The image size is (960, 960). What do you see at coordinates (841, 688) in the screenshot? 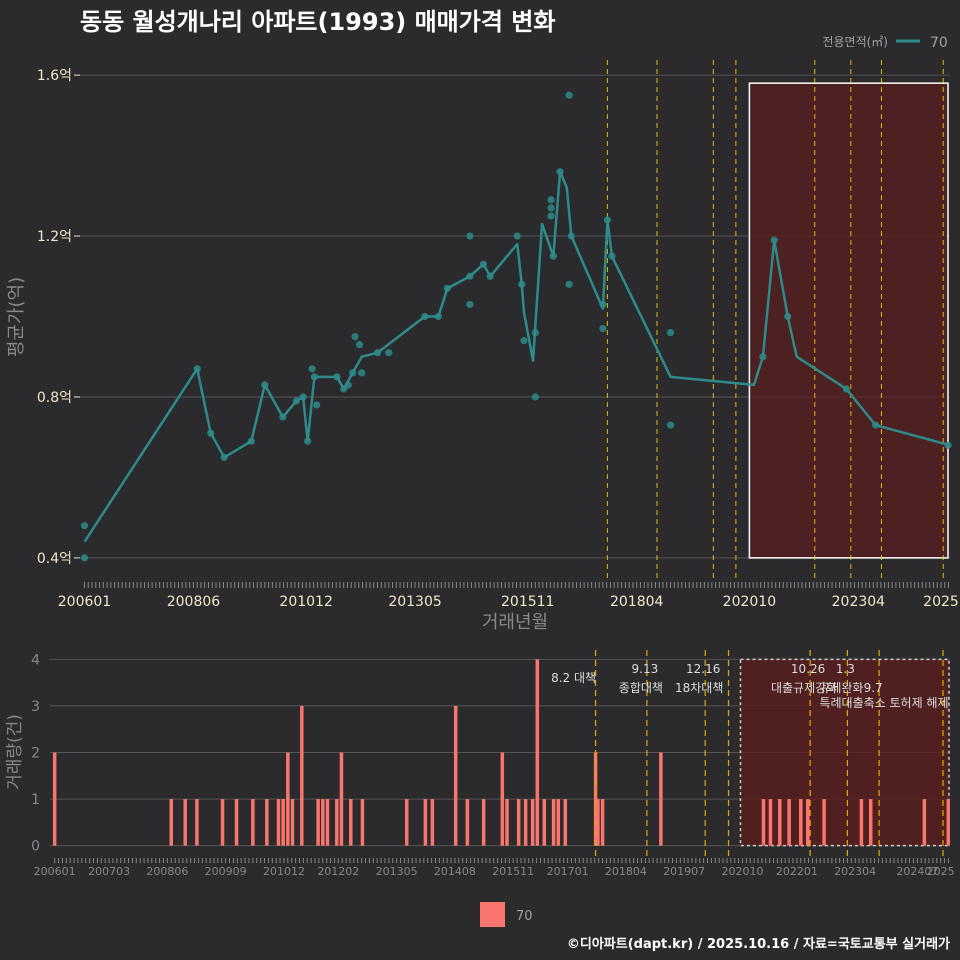
I see `policy-label-name: 규제완화` at bounding box center [841, 688].